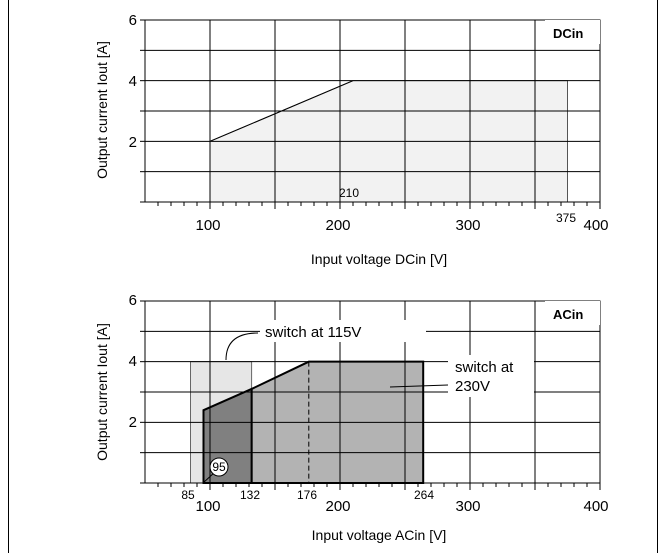  What do you see at coordinates (133, 142) in the screenshot?
I see `dcin-ytick-2: 2` at bounding box center [133, 142].